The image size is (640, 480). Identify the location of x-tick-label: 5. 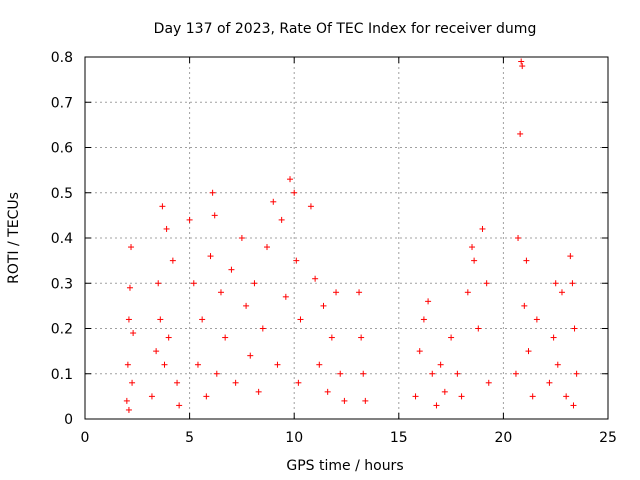
(189, 438).